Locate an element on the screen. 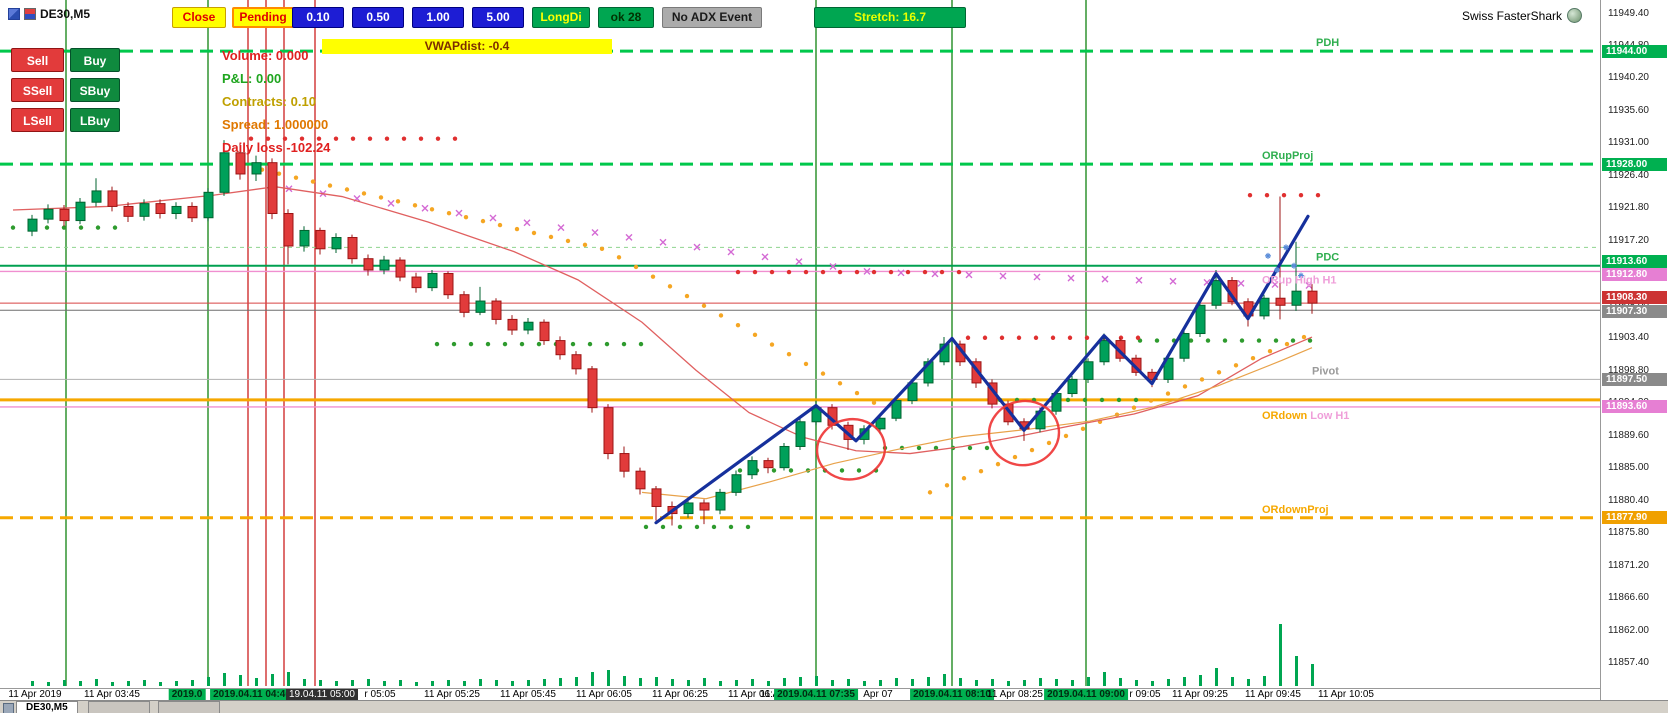  tab-de30-m5: DE30,M5 is located at coordinates (47, 707).